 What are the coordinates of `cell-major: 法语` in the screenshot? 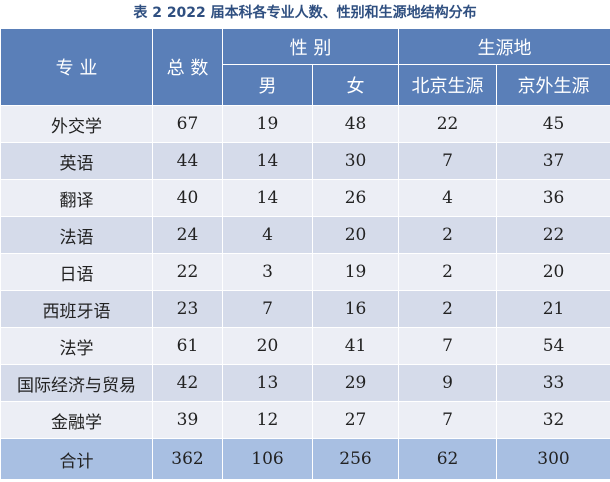 It's located at (76, 235).